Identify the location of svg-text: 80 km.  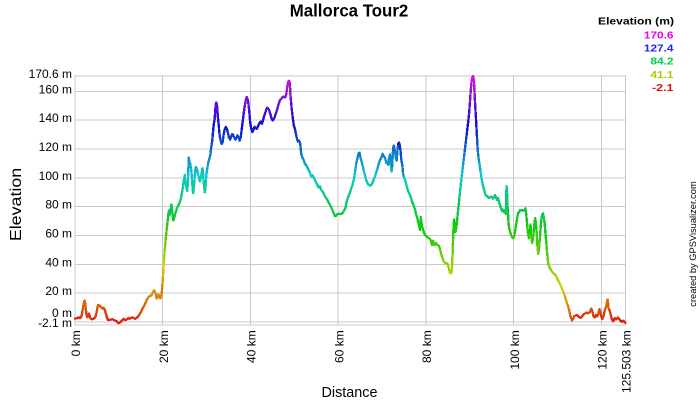
(427, 346).